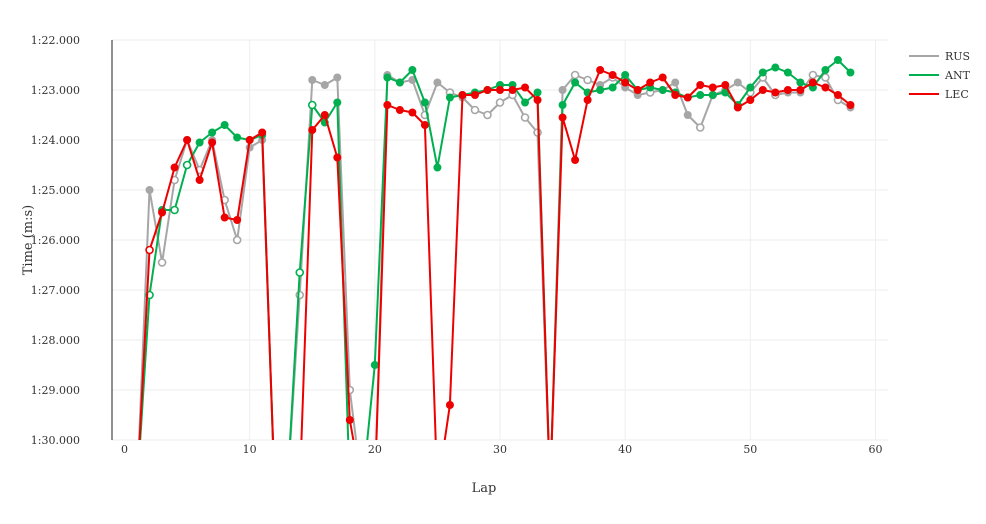 The width and height of the screenshot is (986, 524). Describe the element at coordinates (939, 56) in the screenshot. I see `legend-item-rus: RUS` at that location.